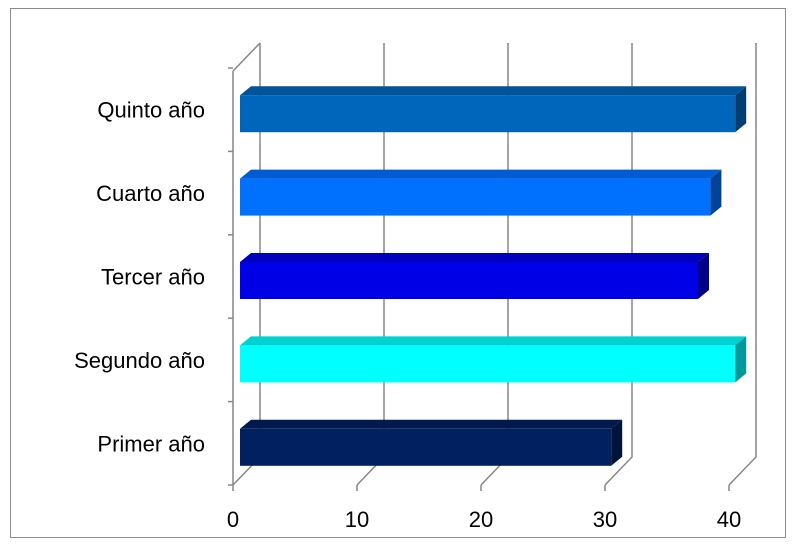 Image resolution: width=797 pixels, height=547 pixels. Describe the element at coordinates (729, 519) in the screenshot. I see `x-tick-label: 40` at that location.